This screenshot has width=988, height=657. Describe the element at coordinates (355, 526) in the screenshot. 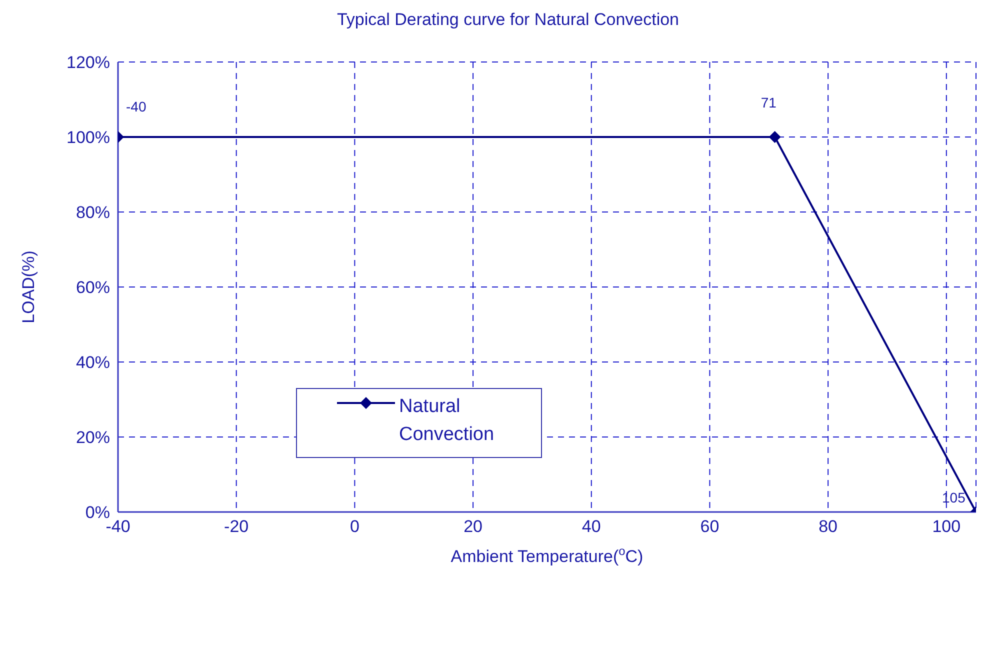

I see `x-tick-label: 0` at that location.